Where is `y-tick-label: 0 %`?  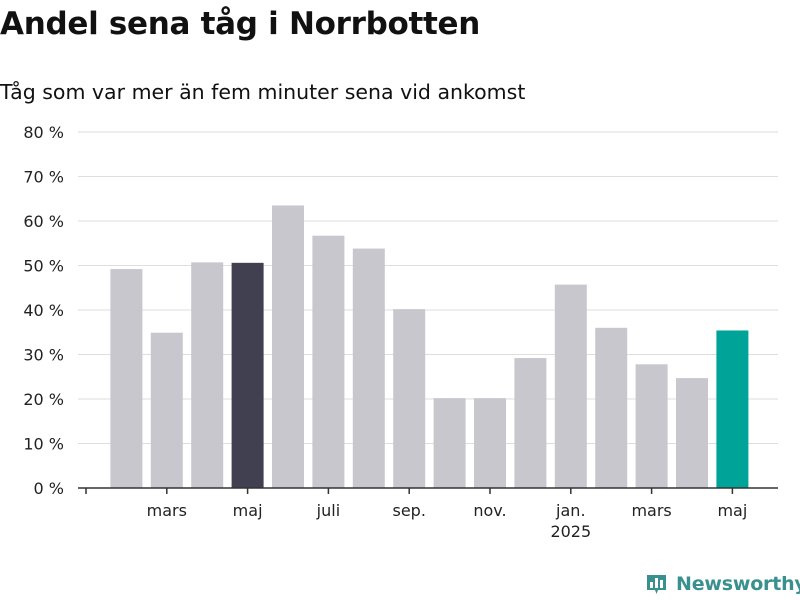
y-tick-label: 0 % is located at coordinates (49, 488).